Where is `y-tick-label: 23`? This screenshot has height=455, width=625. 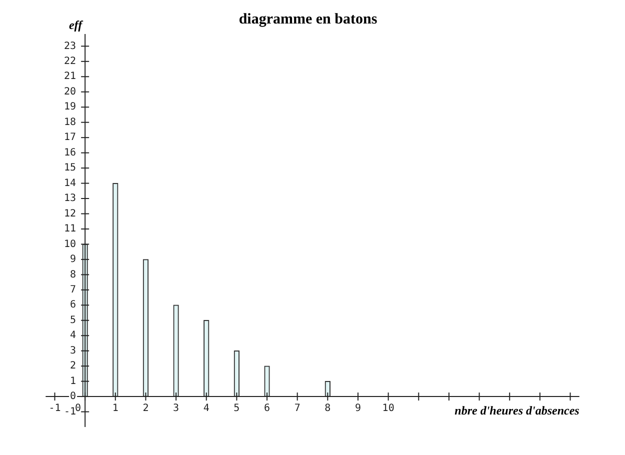 y-tick-label: 23 is located at coordinates (70, 46).